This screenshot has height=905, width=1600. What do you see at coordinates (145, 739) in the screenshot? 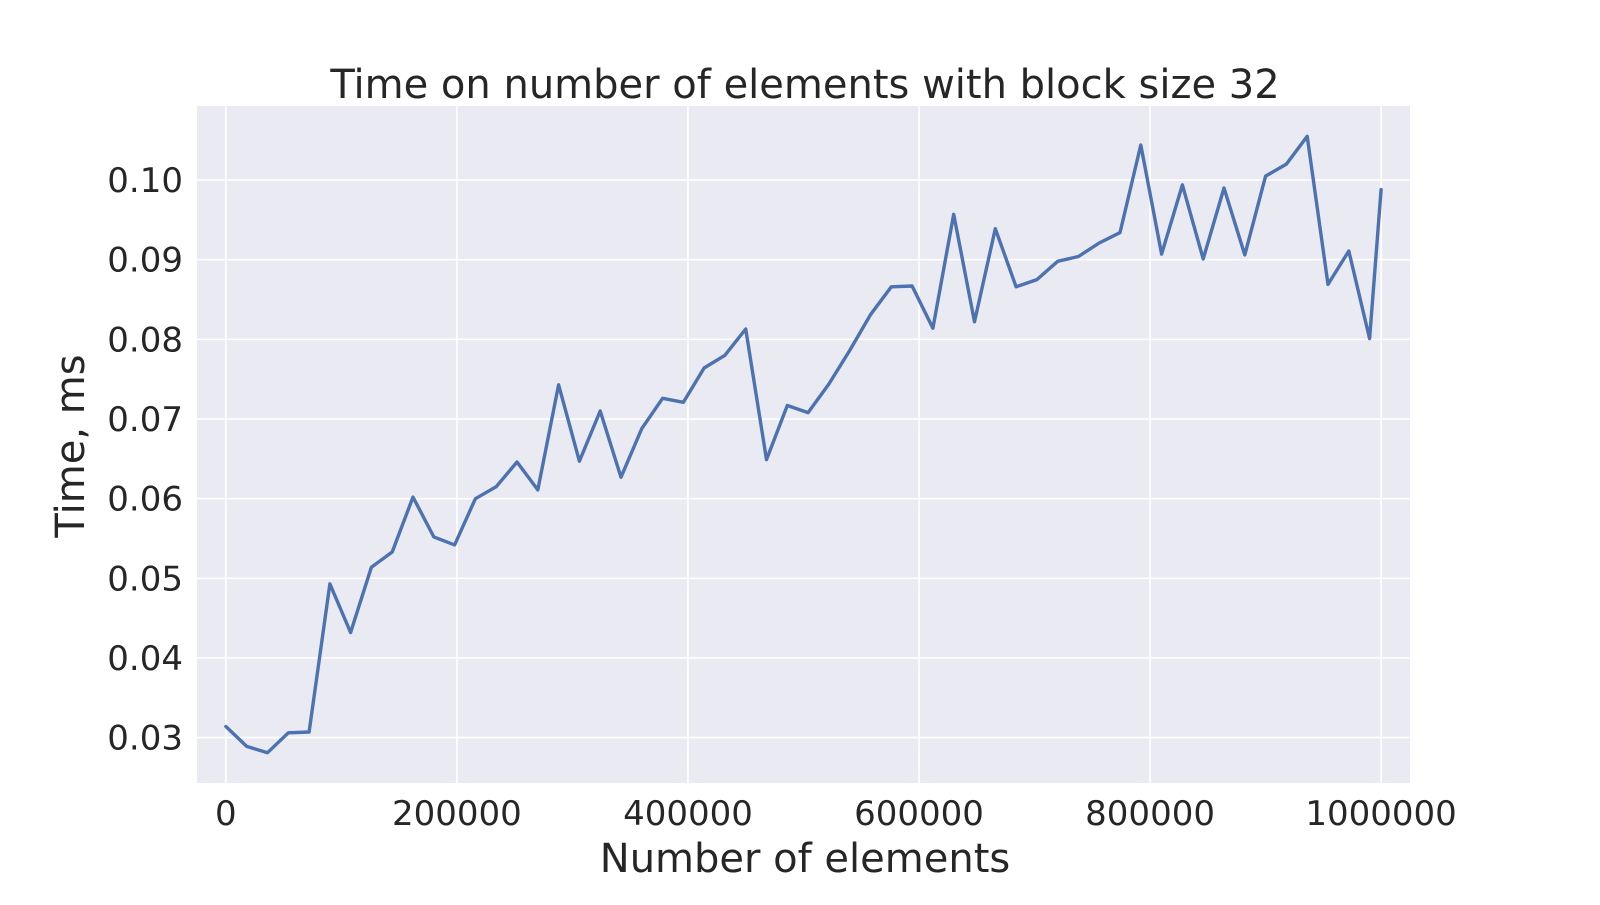
I see `y-tick-label: 0.03` at bounding box center [145, 739].